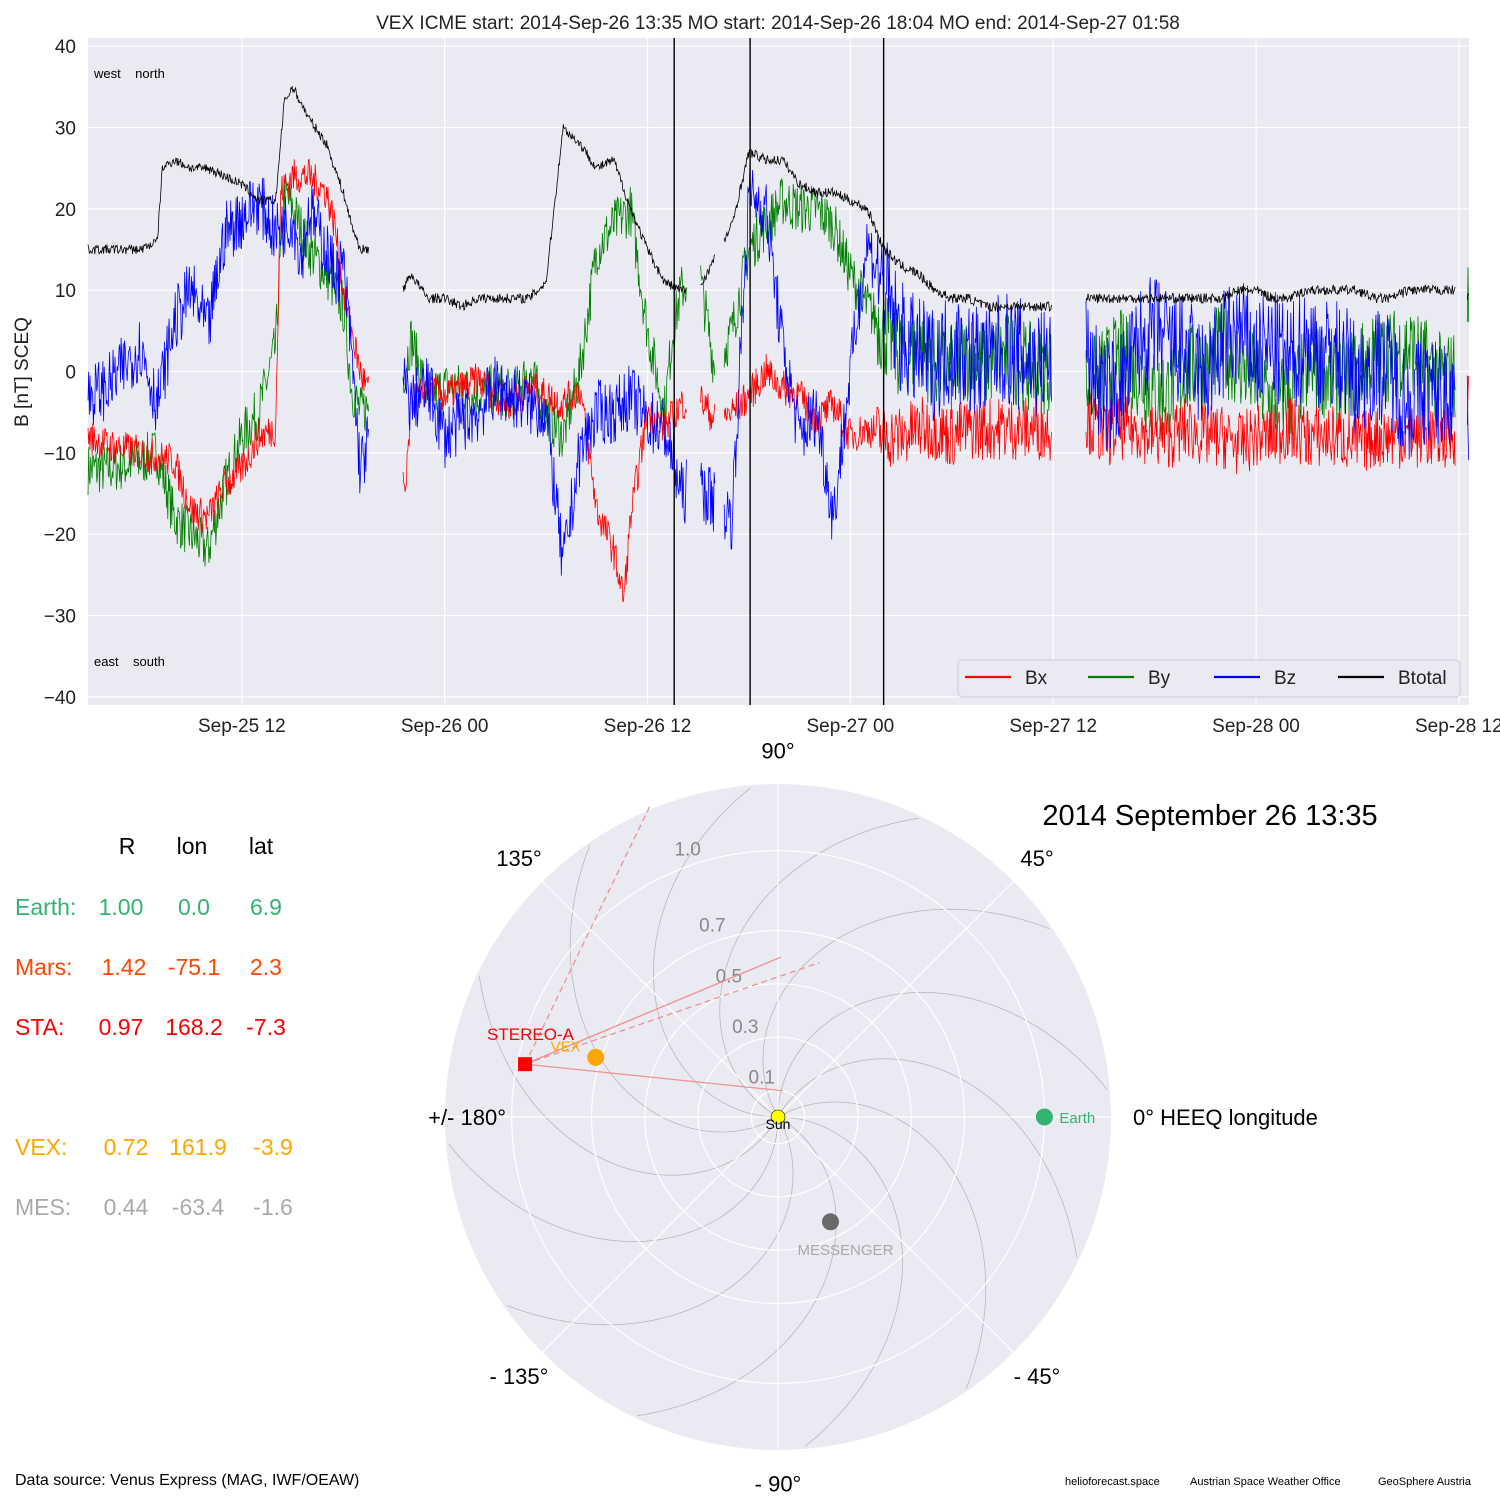 The image size is (1500, 1500). I want to click on planet-markers: Sun Earth VEX MESSENGER STEREO-A, so click(791, 1142).